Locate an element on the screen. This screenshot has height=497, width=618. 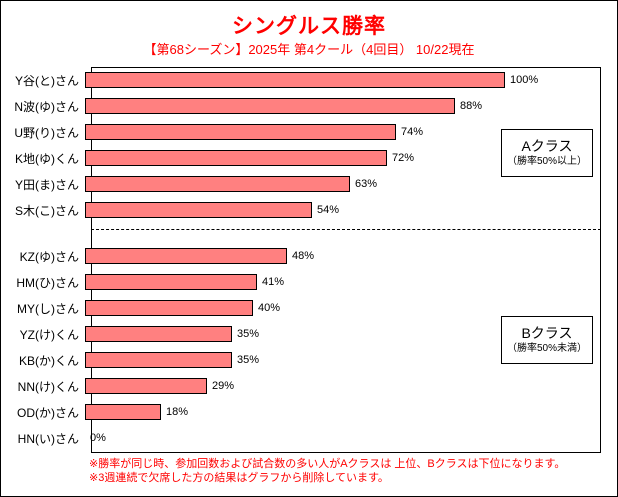
category-label: MY(し)さん is located at coordinates (48, 308).